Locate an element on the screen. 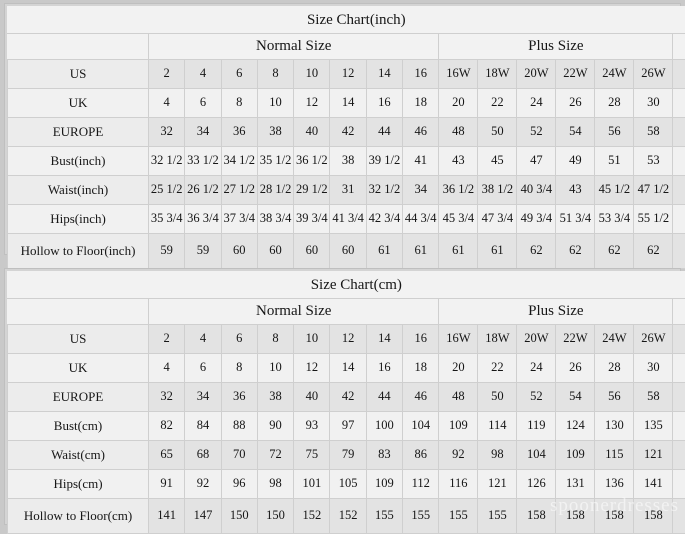 This screenshot has width=685, height=534. measurement-cell: 43 is located at coordinates (575, 190).